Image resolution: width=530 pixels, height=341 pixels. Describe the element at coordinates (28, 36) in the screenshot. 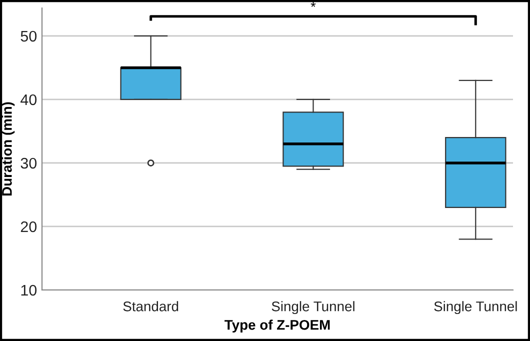

I see `y-tick-label: 50` at that location.